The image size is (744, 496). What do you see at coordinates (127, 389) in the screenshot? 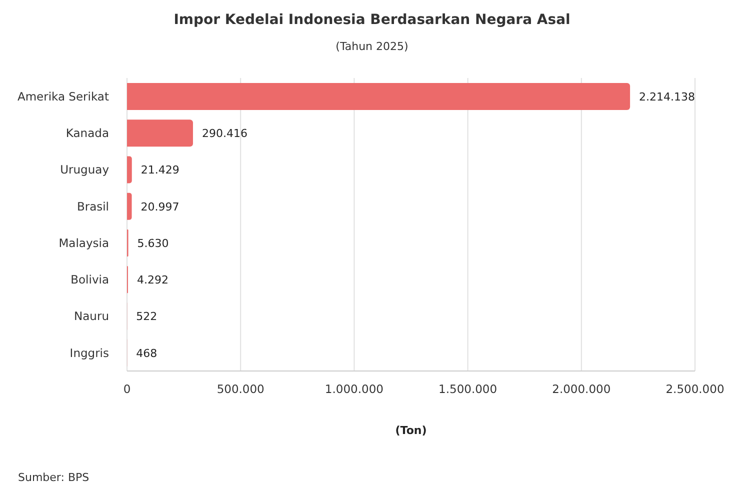
I see `x-tick-label: 0` at bounding box center [127, 389].